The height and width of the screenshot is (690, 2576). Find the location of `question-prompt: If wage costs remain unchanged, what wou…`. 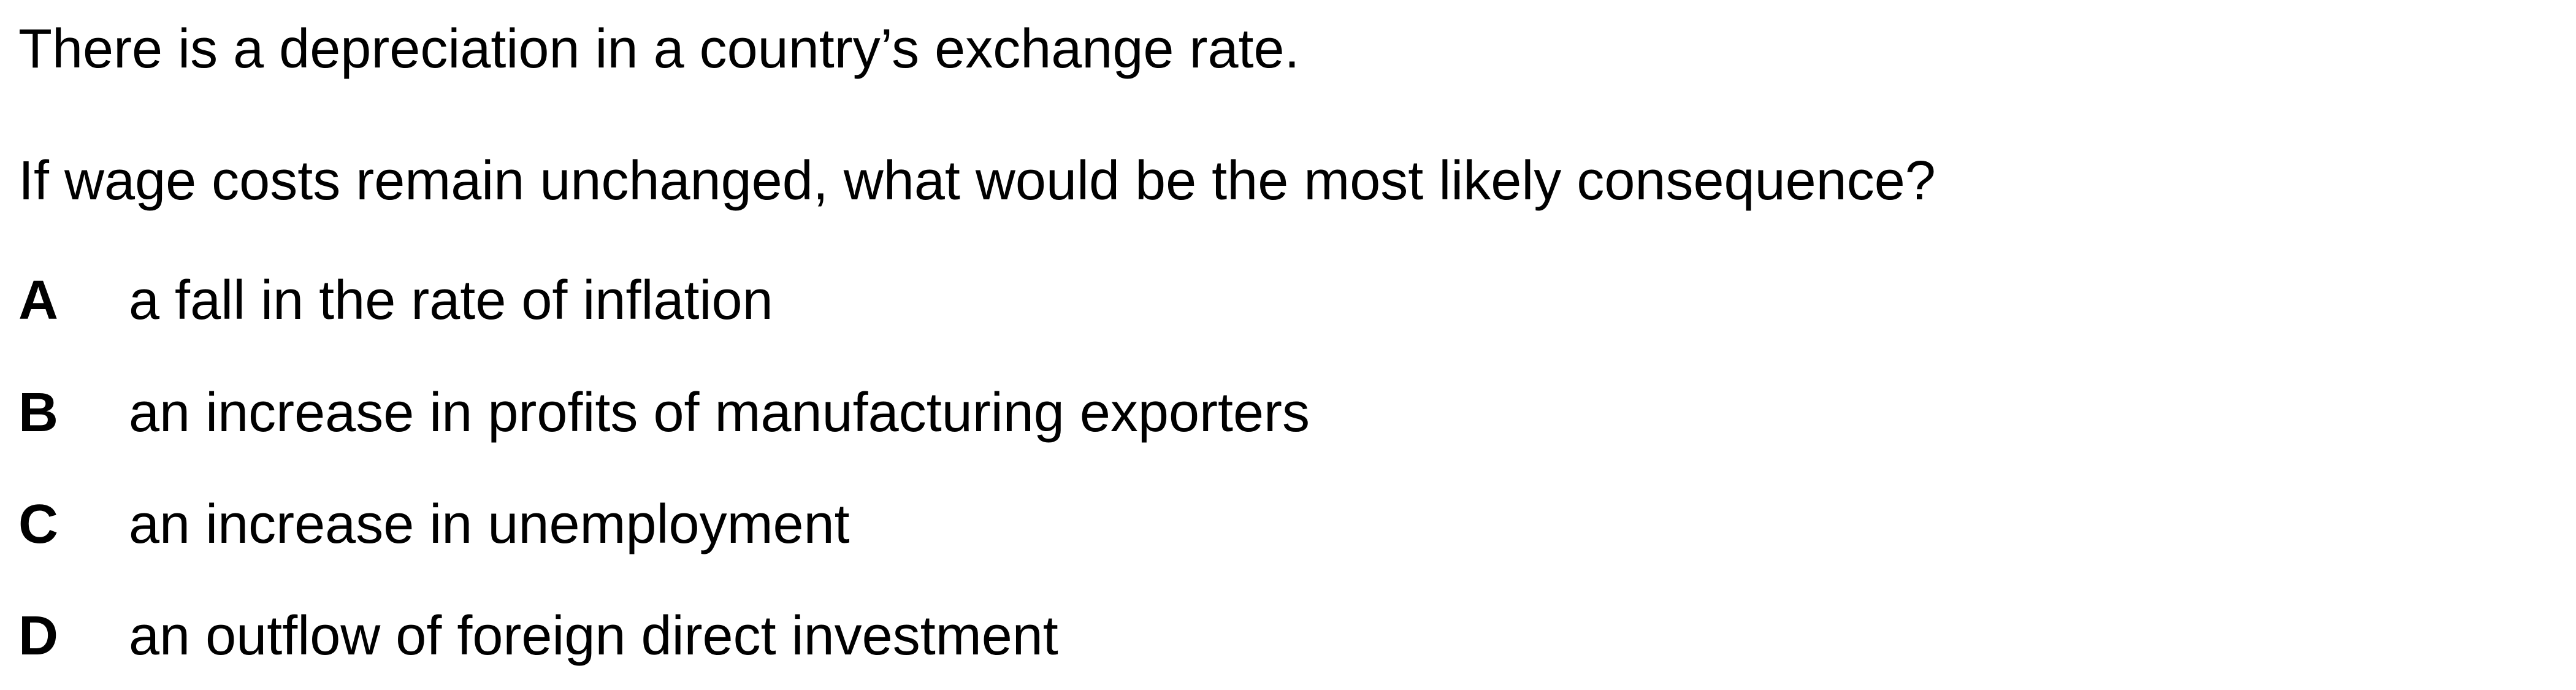

question-prompt: If wage costs remain unchanged, what wou… is located at coordinates (977, 181).